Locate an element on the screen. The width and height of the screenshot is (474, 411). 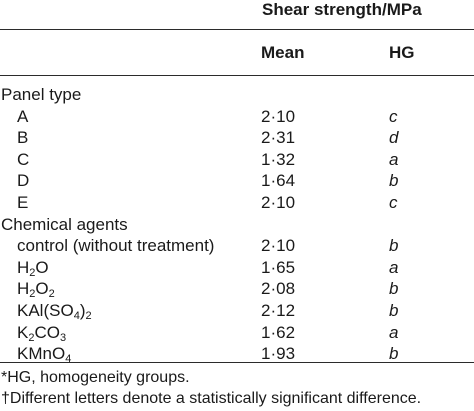
header-hg: HG is located at coordinates (402, 52).